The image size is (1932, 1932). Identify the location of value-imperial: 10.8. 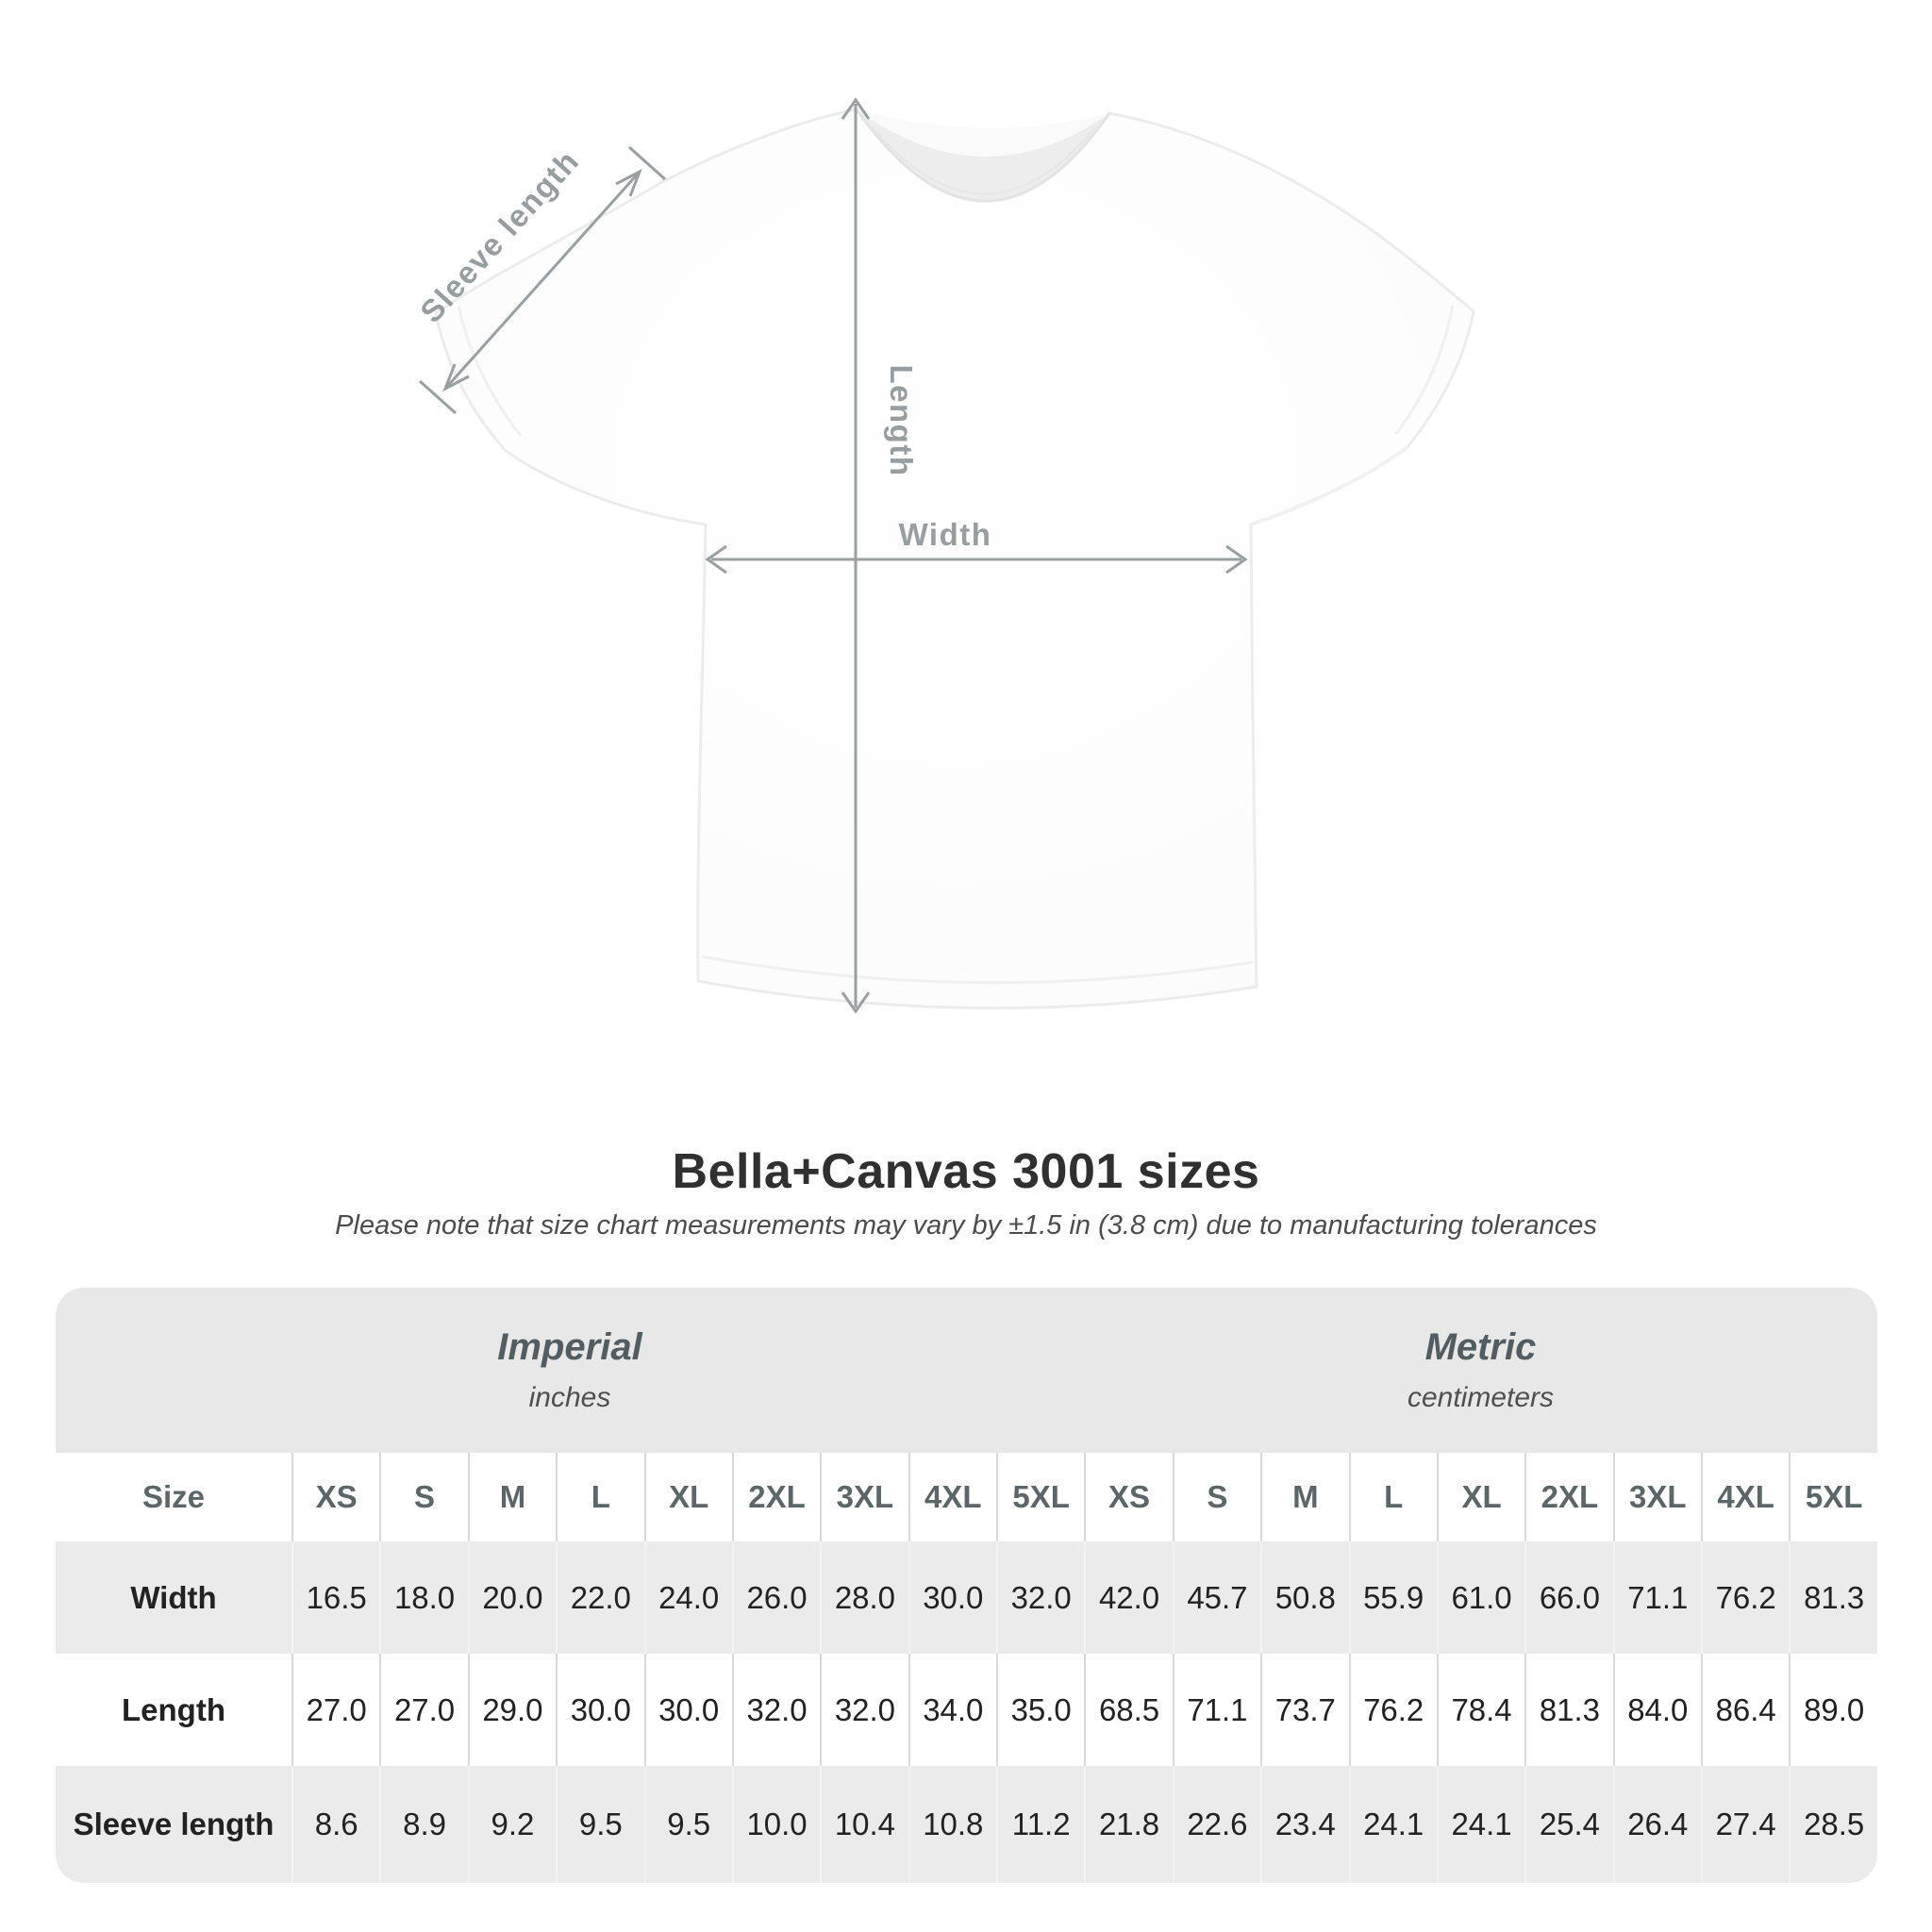
(952, 1824).